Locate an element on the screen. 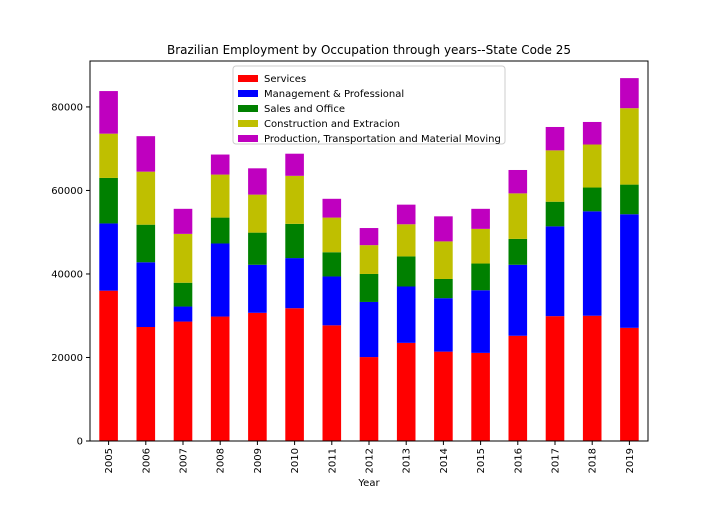 The image size is (720, 508). legend-label: Management & Professional is located at coordinates (334, 94).